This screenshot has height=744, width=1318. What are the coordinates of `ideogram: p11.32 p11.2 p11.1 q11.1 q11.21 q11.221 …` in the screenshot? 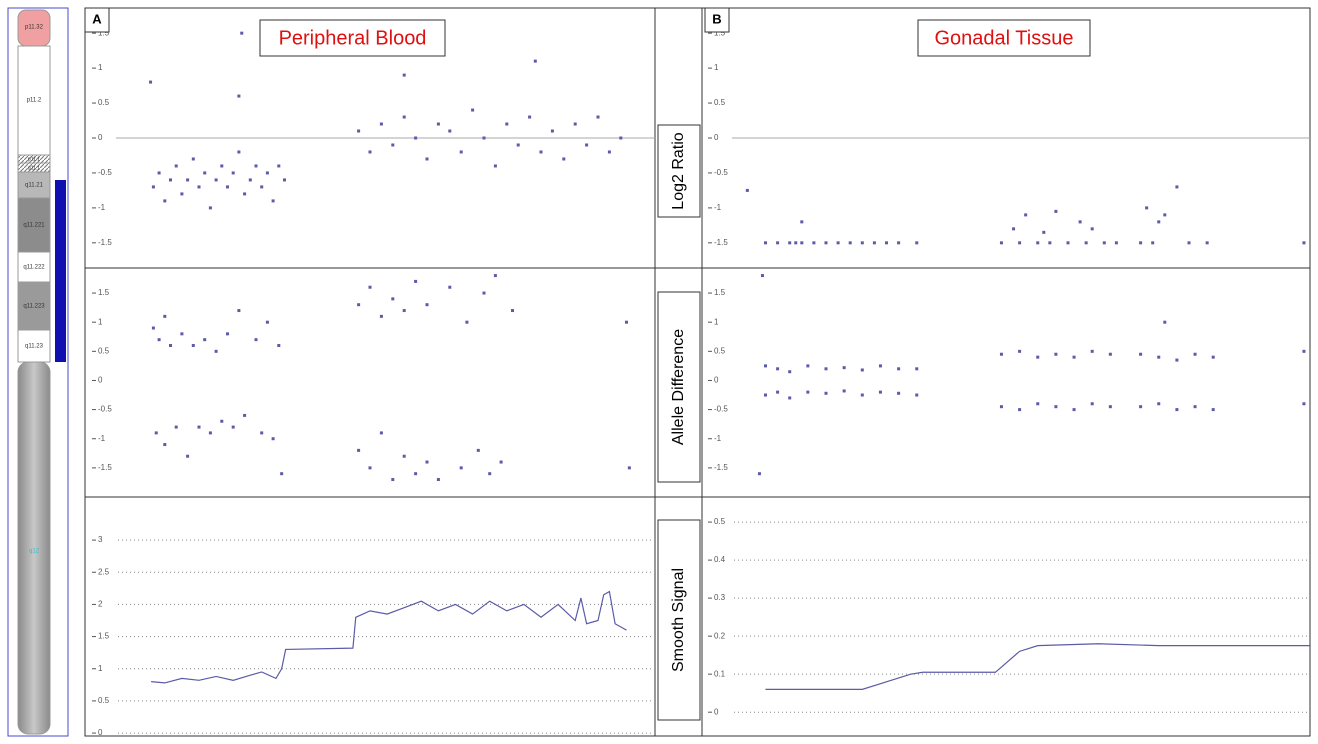 It's located at (38, 372).